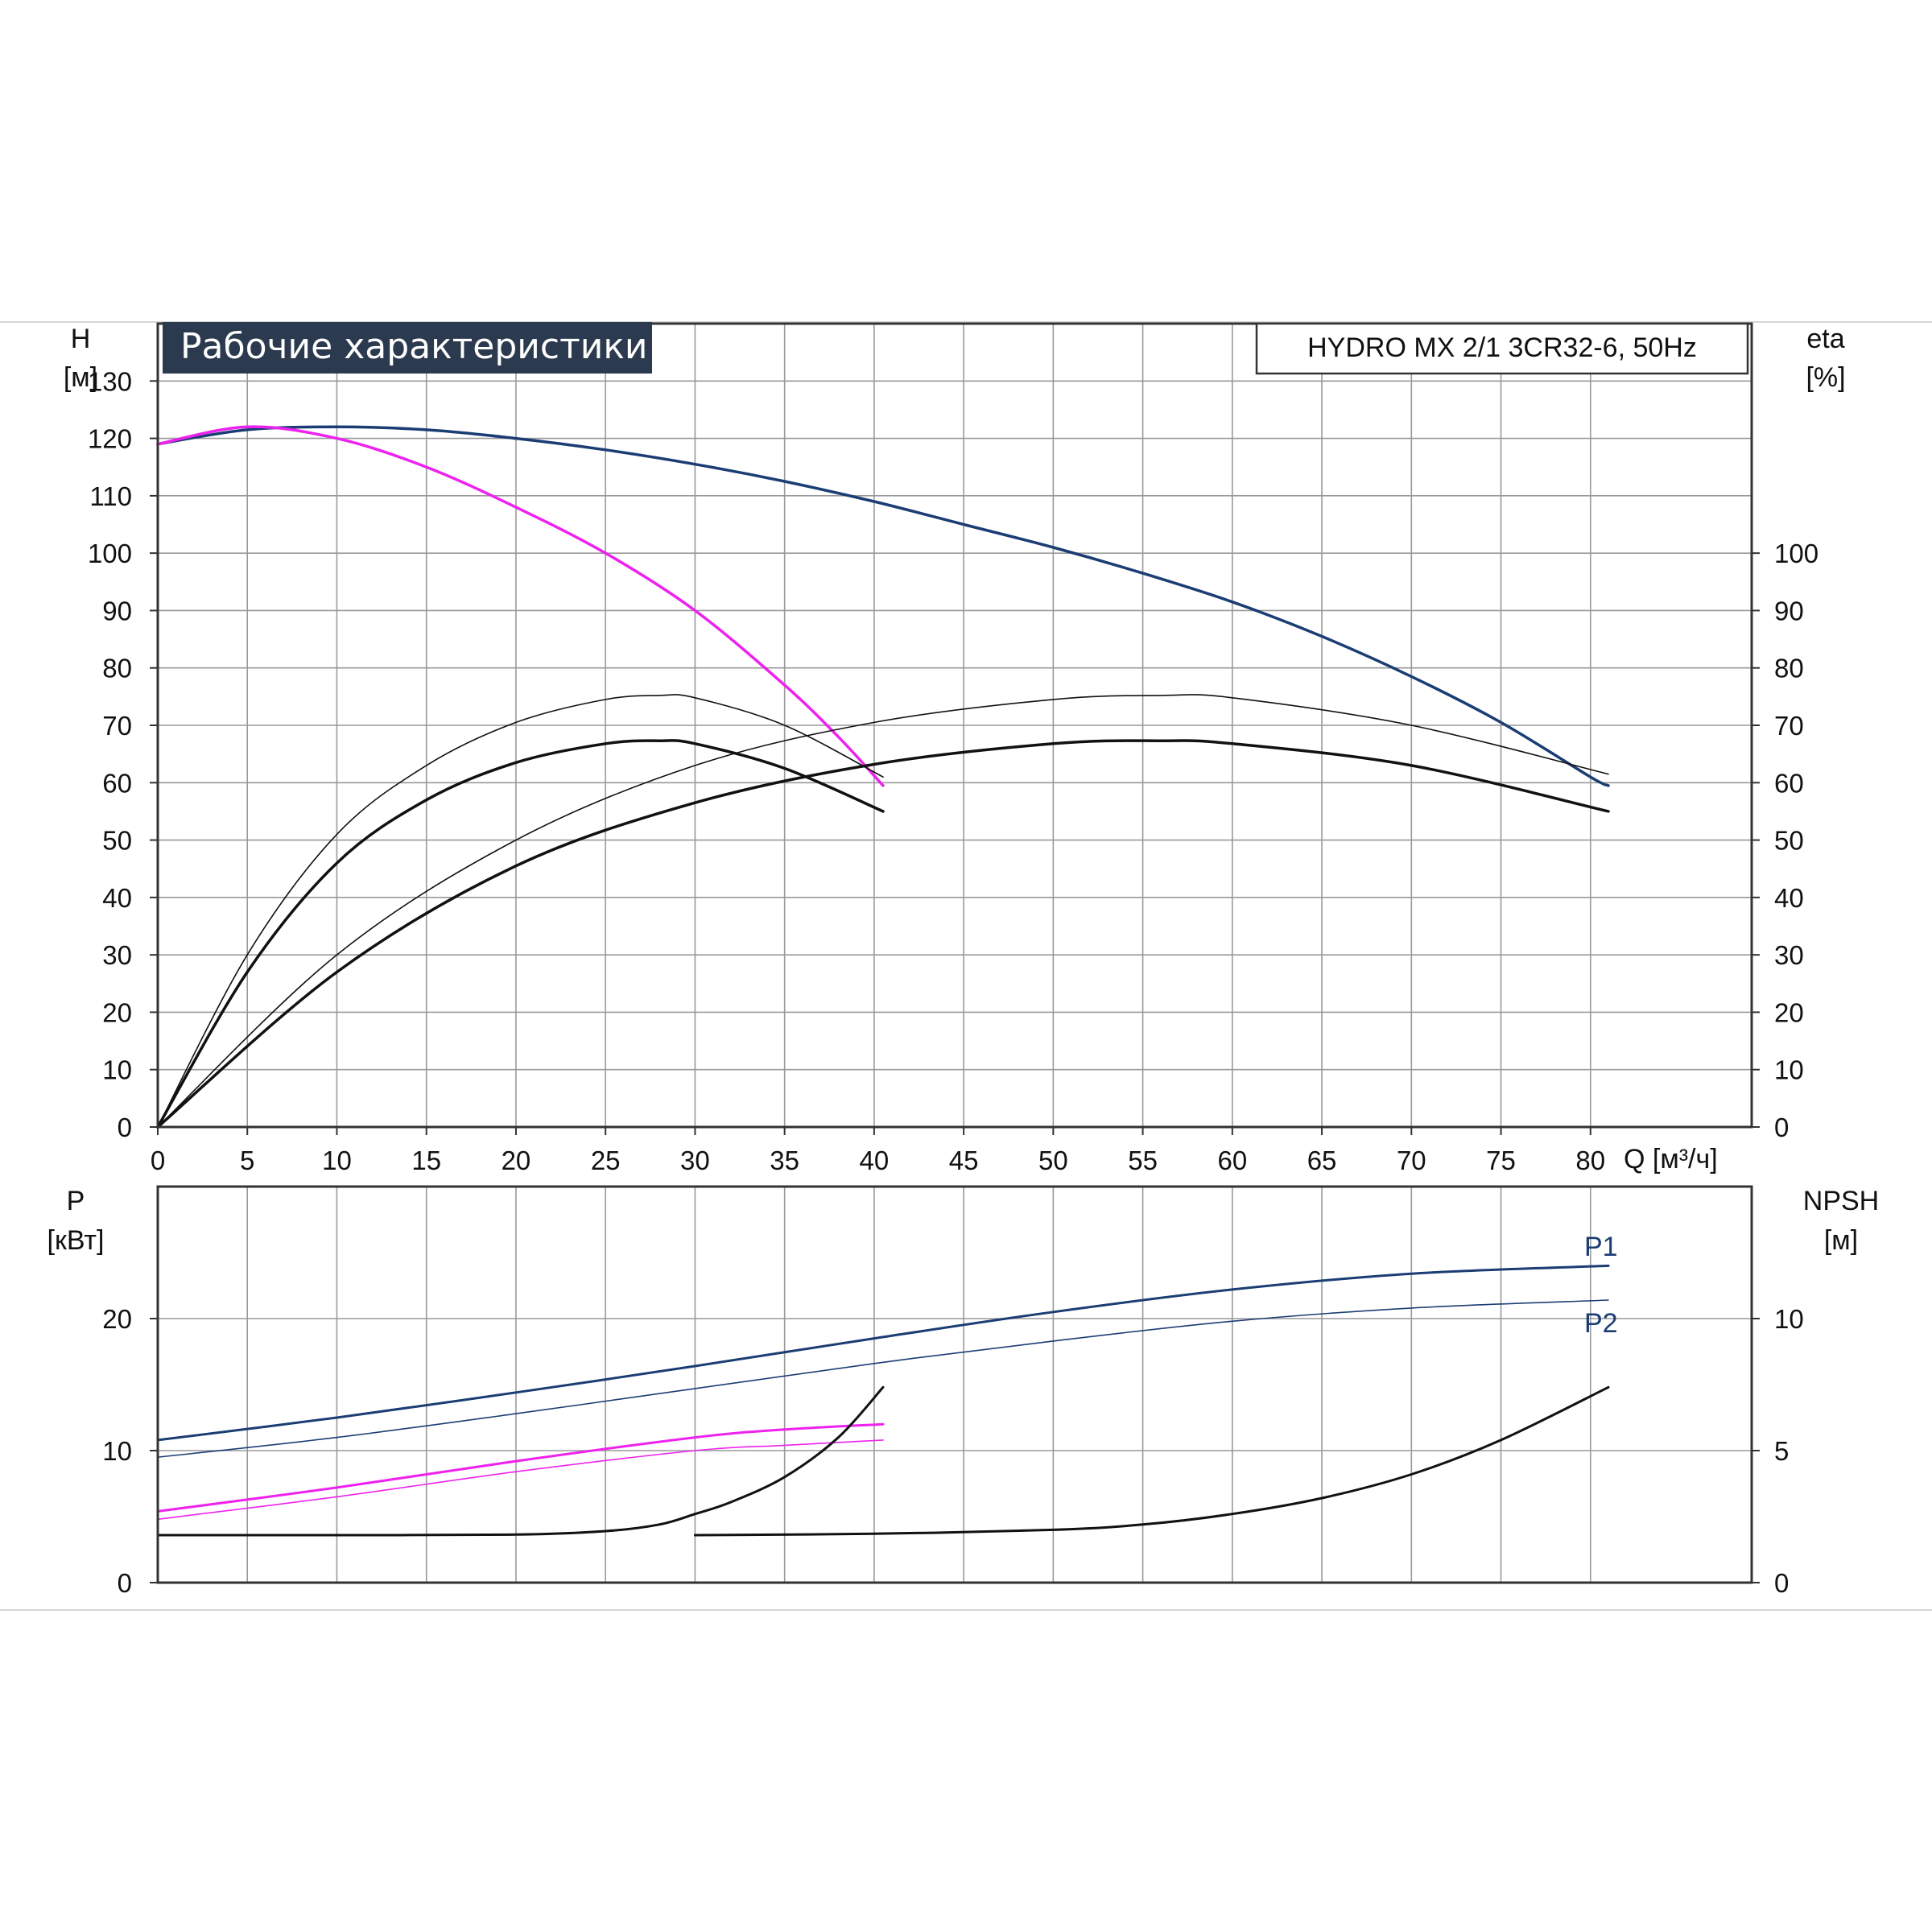 The height and width of the screenshot is (1932, 1932). I want to click on upper-x-tick-label: 65, so click(1322, 1160).